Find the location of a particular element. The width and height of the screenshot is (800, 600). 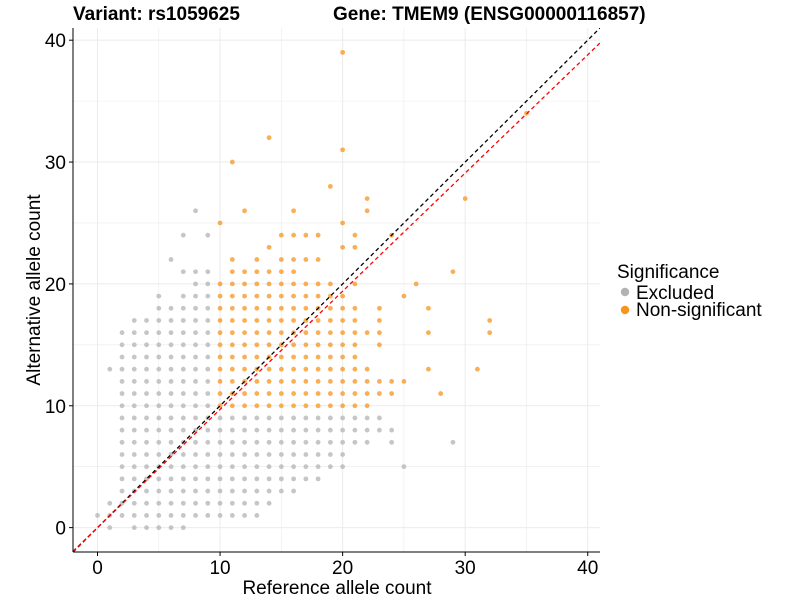

legend-swatch-non-significant is located at coordinates (625, 310).